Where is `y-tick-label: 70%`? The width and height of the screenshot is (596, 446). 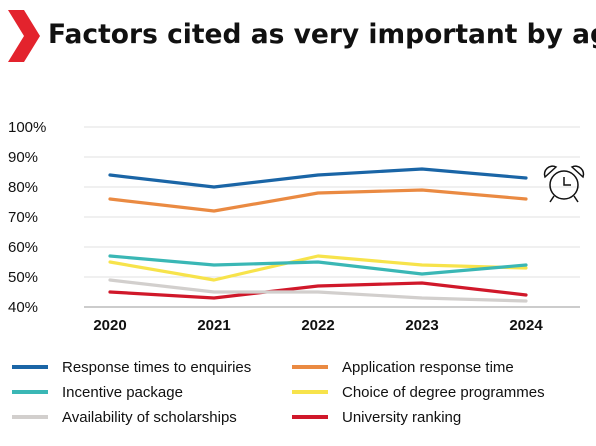
y-tick-label: 70% is located at coordinates (23, 217).